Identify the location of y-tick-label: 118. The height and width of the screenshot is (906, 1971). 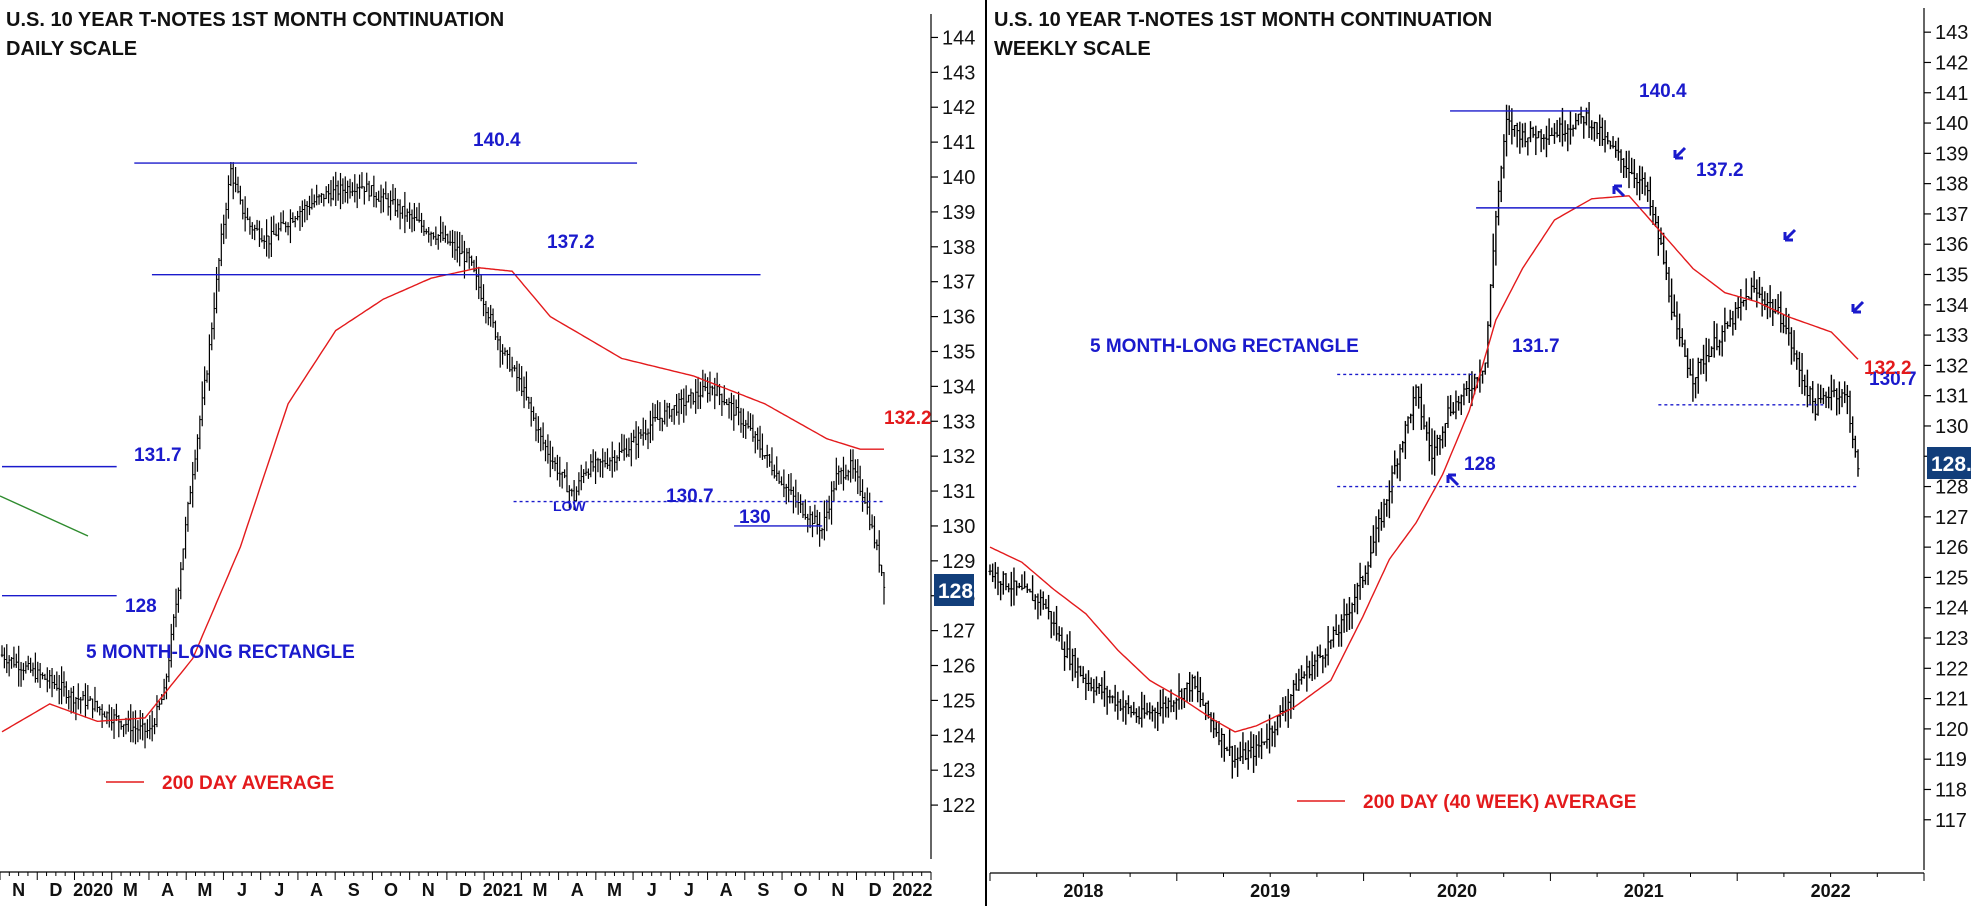
(1951, 790).